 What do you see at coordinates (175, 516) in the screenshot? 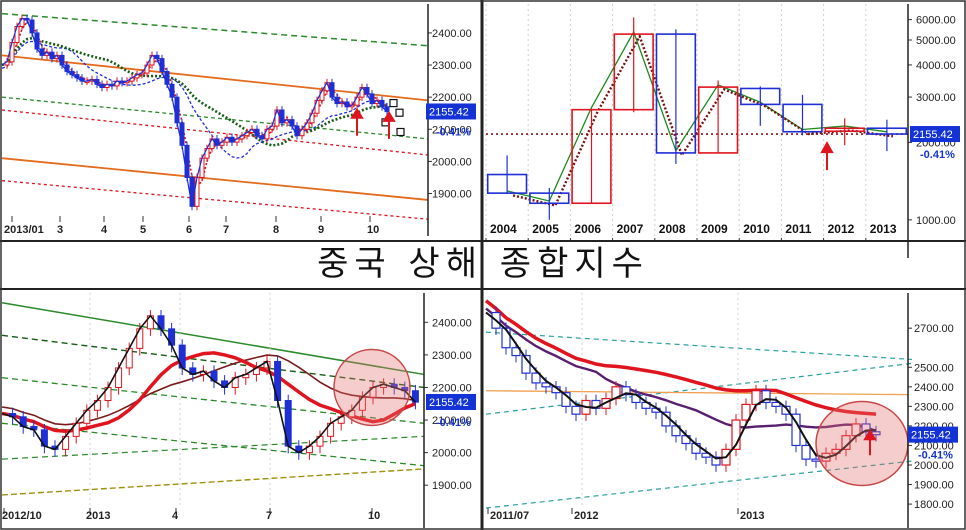
I see `x-tick-label: 4` at bounding box center [175, 516].